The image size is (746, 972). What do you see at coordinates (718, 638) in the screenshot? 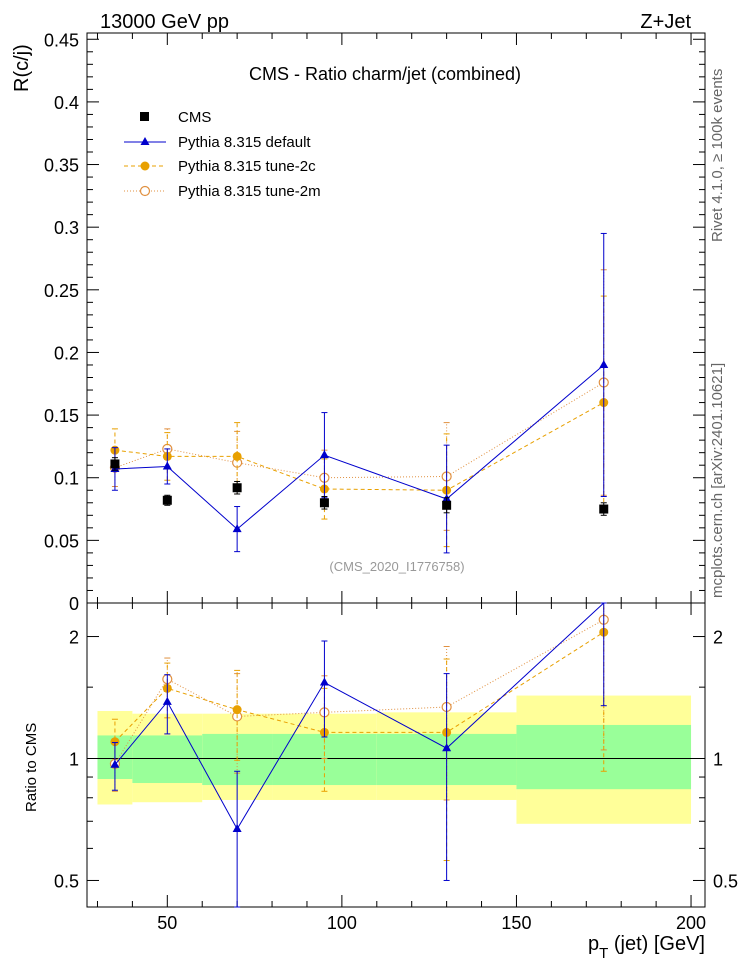
I see `ratio-tick-label-right: 2` at bounding box center [718, 638].